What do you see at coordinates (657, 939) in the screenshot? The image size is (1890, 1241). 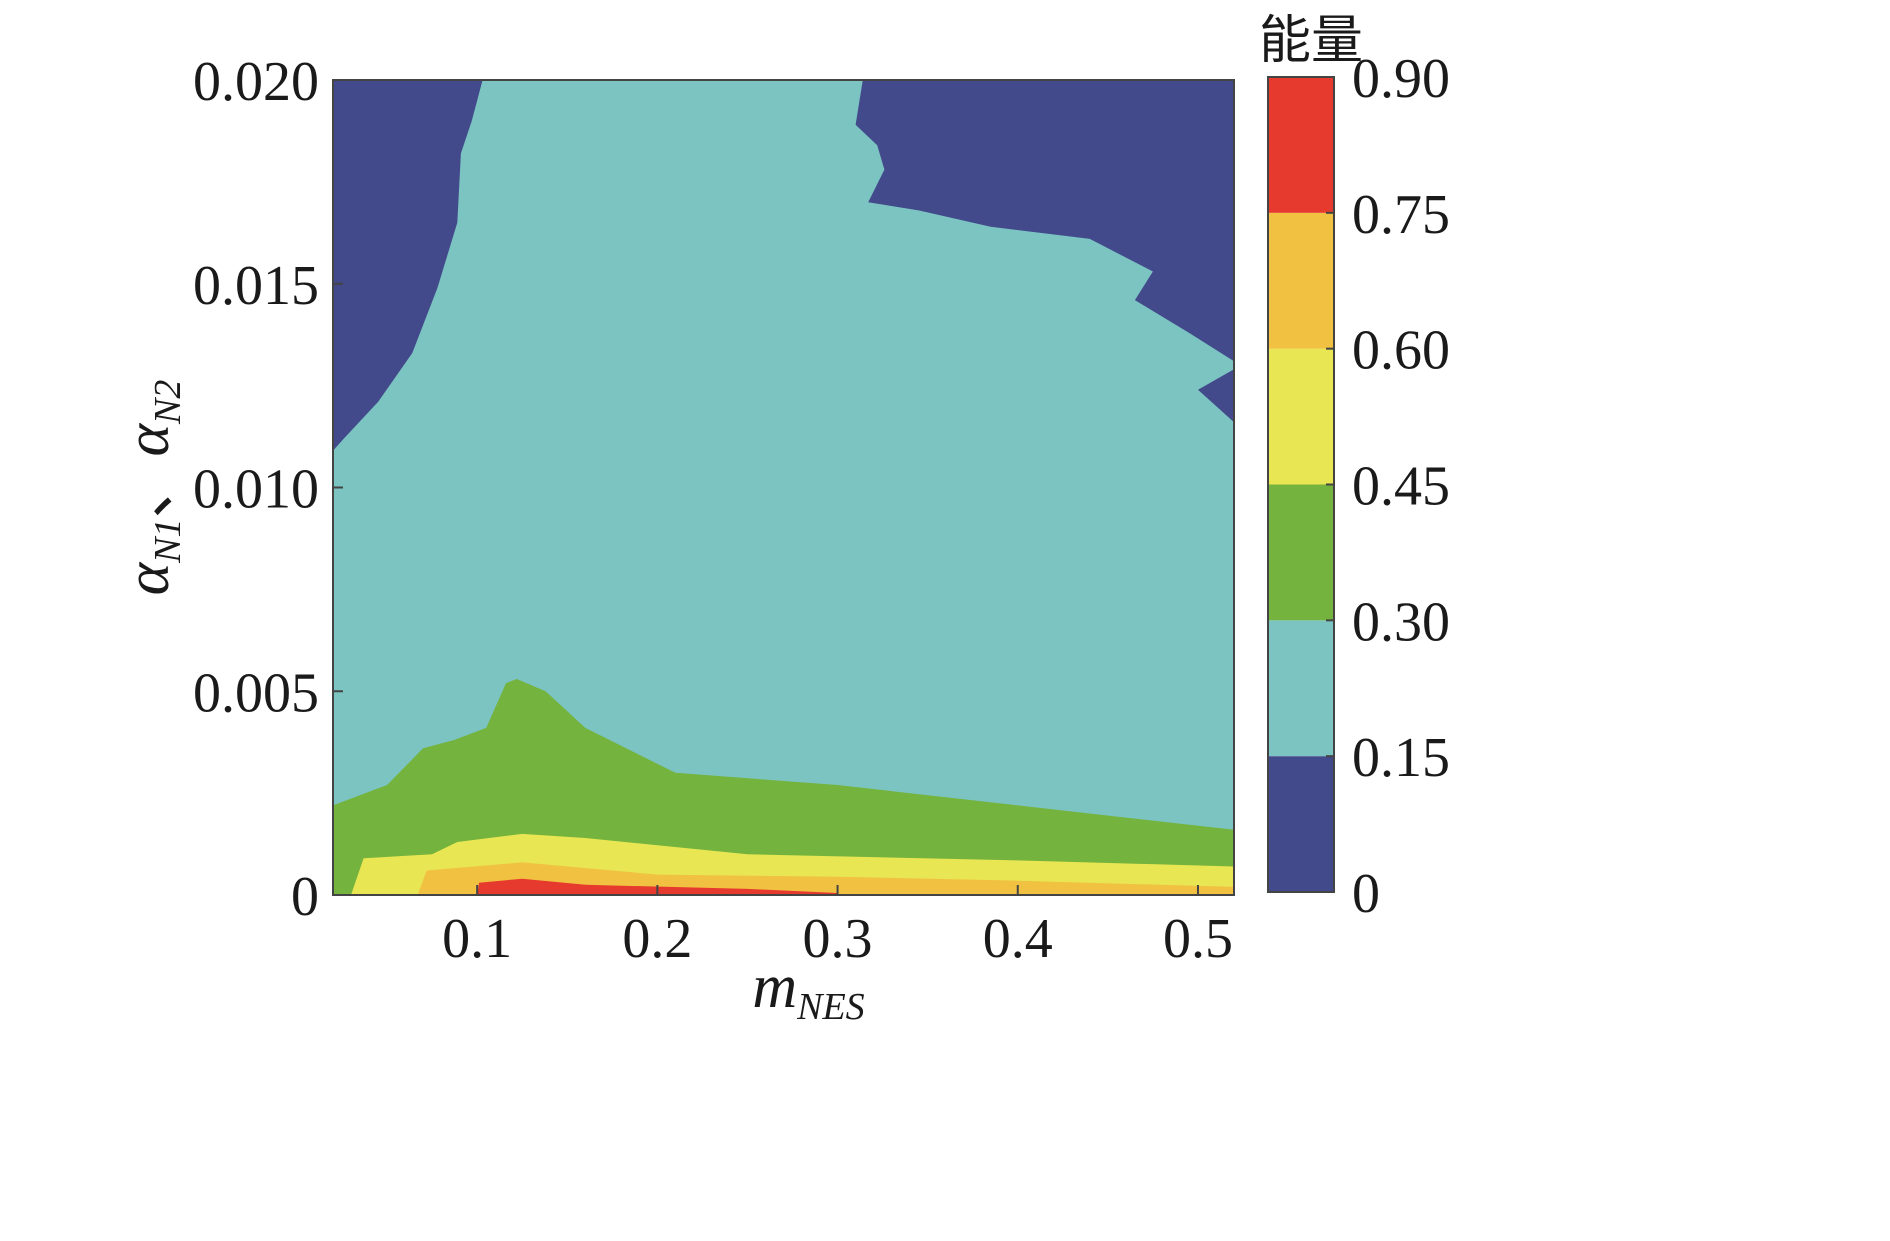 I see `x-tick-label: 0.2` at bounding box center [657, 939].